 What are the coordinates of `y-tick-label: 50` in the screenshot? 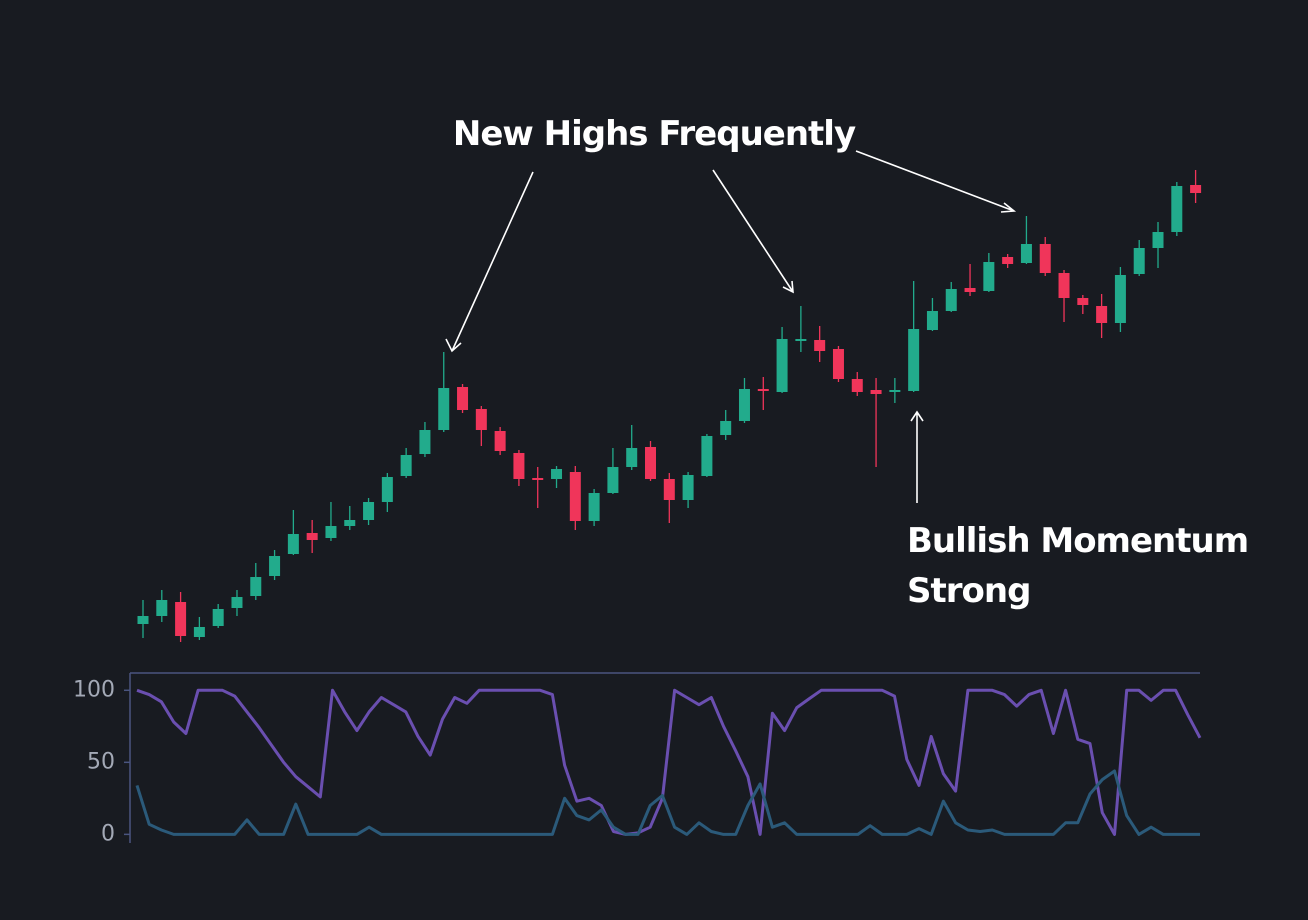 It's located at (101, 761).